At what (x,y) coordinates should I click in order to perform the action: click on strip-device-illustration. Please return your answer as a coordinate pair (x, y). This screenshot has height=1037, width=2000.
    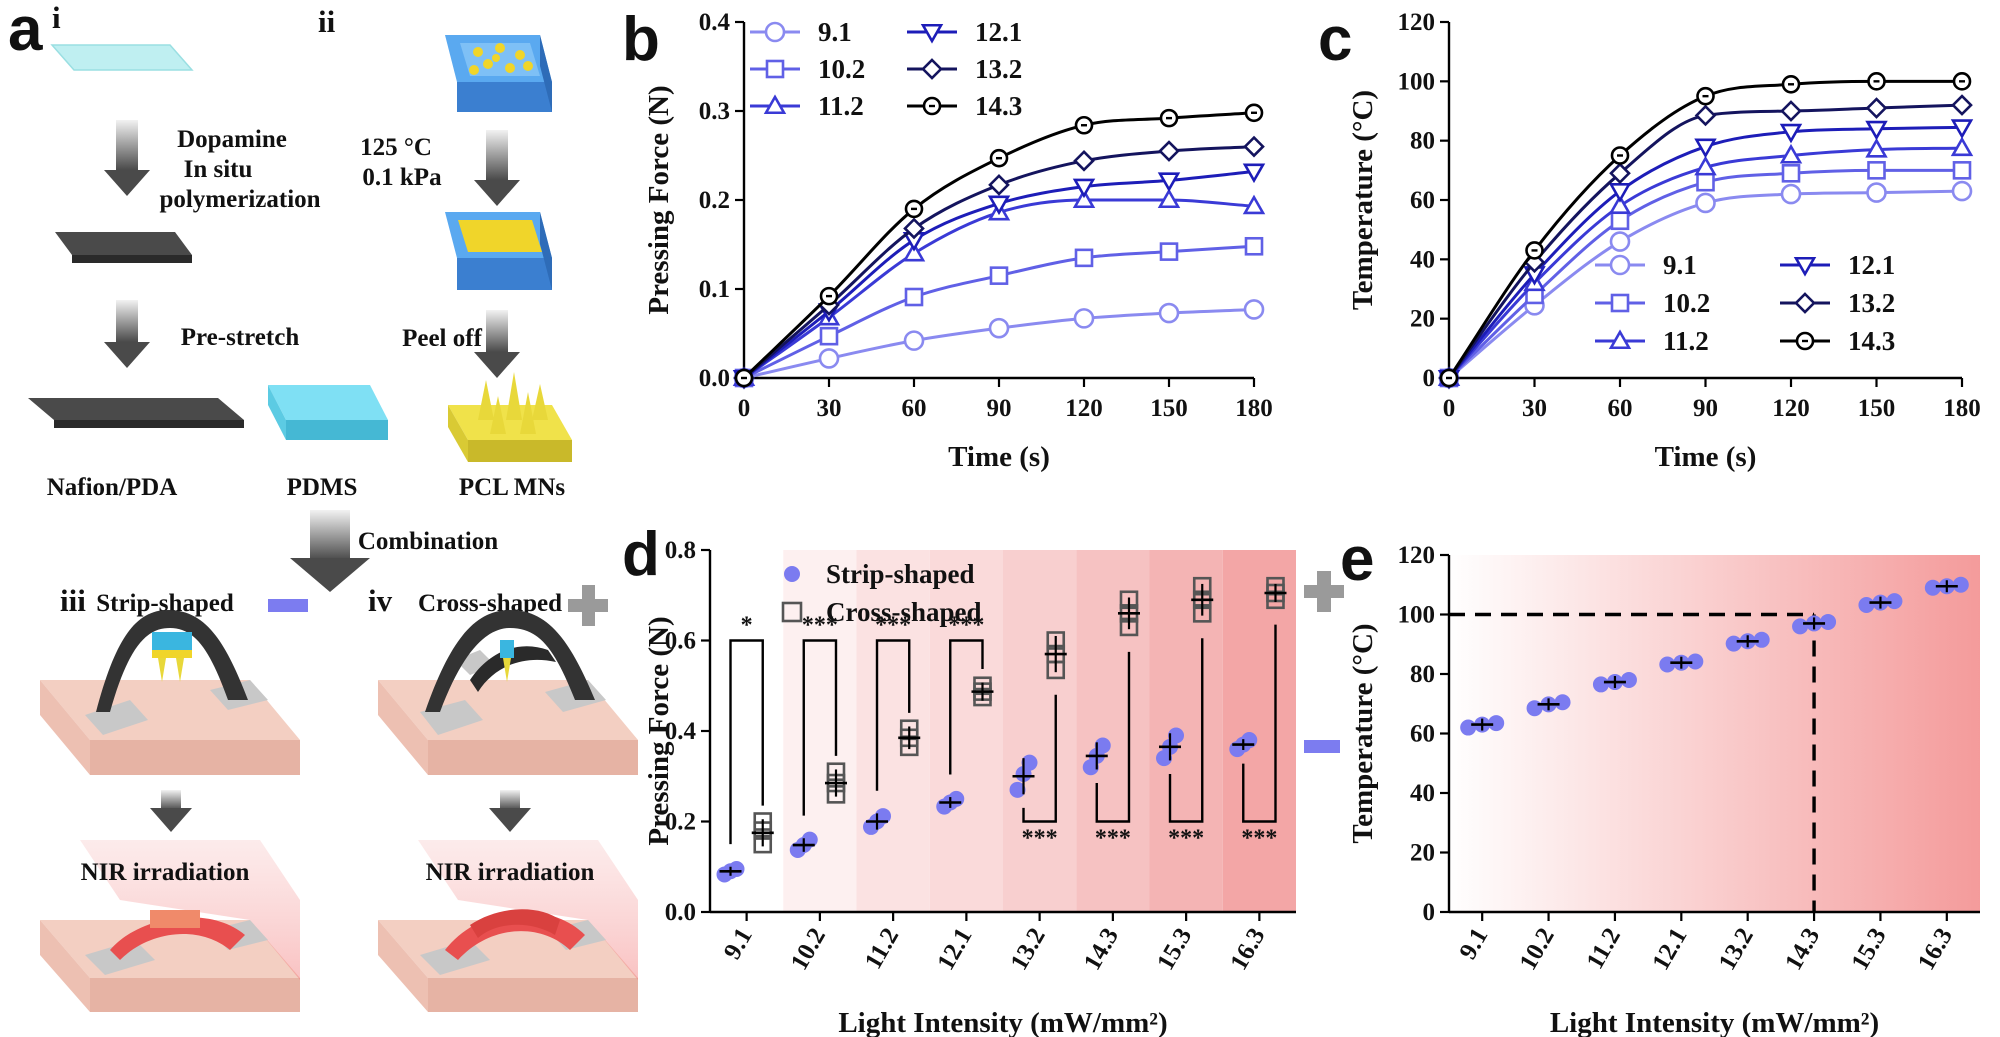
    Looking at the image, I should click on (170, 692).